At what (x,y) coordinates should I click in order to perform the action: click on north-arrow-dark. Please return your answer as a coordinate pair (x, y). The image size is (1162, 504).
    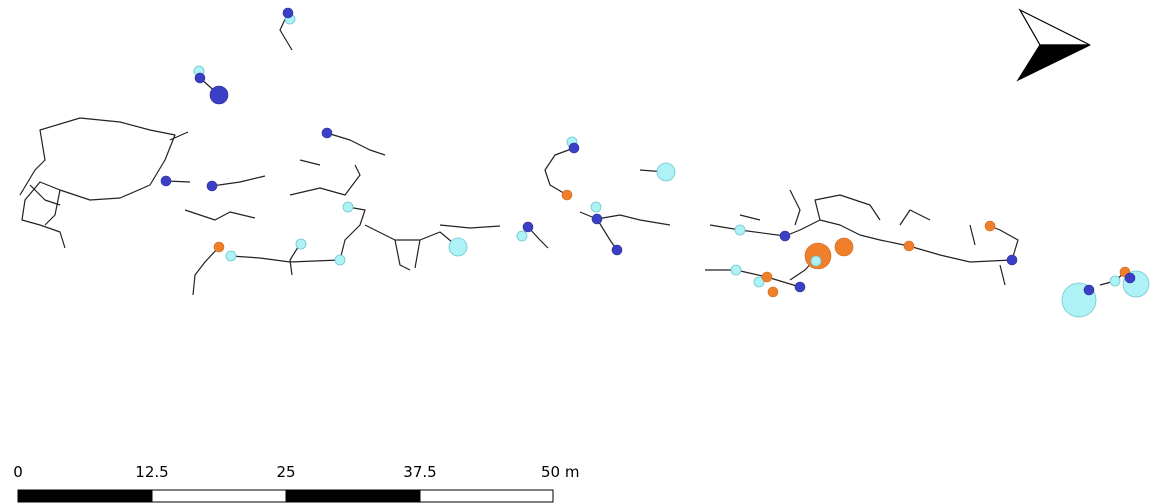
    Looking at the image, I should click on (1053, 63).